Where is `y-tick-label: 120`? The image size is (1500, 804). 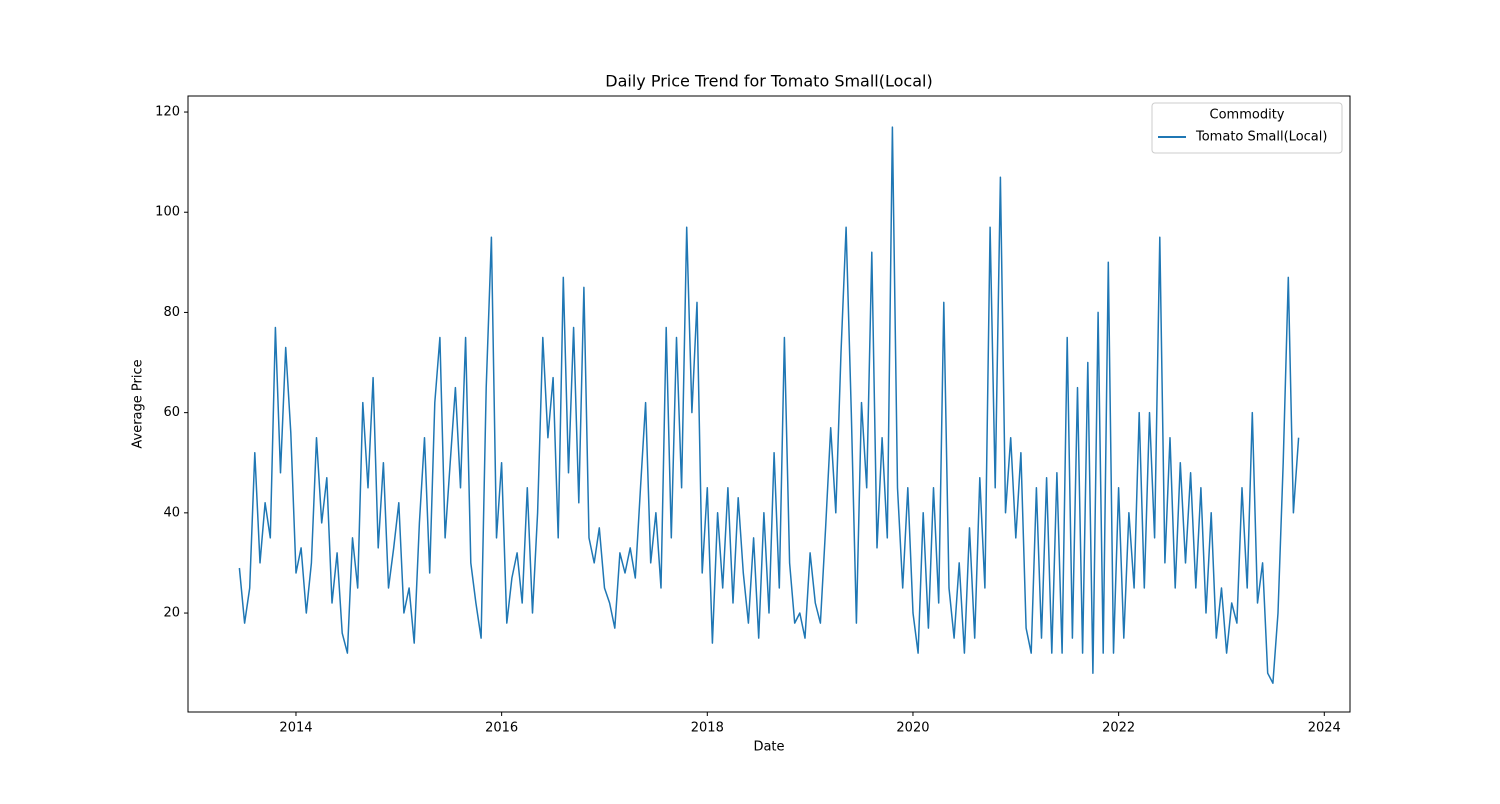 y-tick-label: 120 is located at coordinates (167, 112).